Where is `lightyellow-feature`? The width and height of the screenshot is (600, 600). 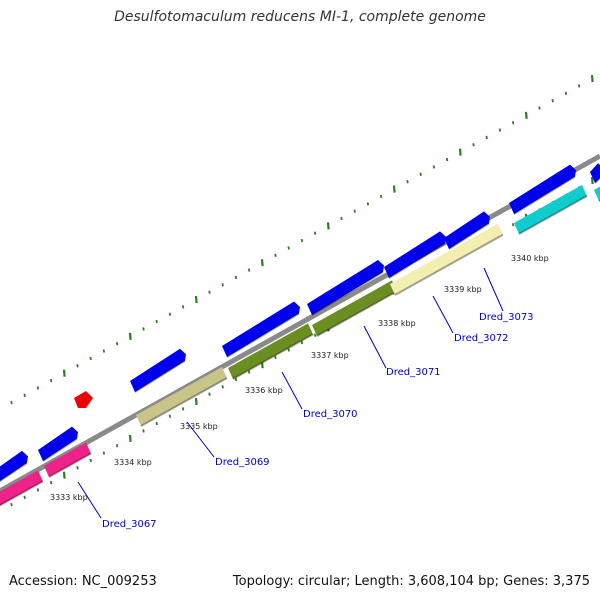
lightyellow-feature is located at coordinates (446, 259).